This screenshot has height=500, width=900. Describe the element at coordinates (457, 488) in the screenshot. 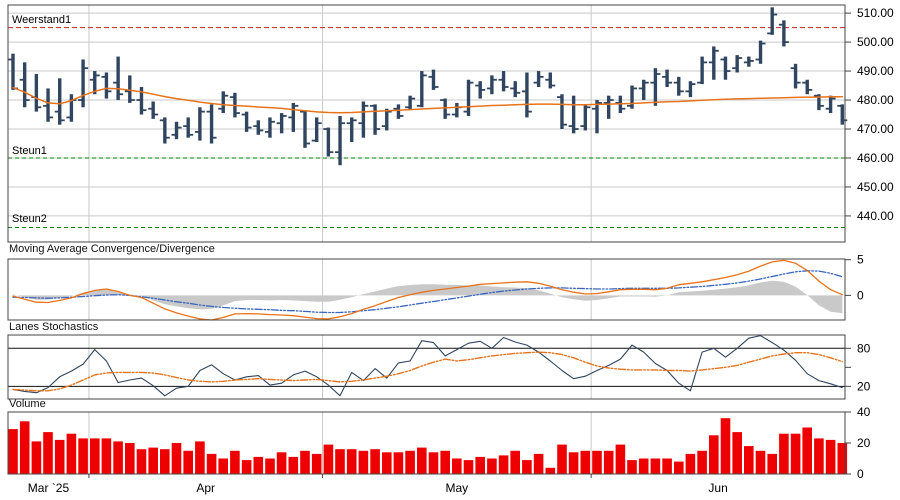

I see `svg-text: May` at that location.